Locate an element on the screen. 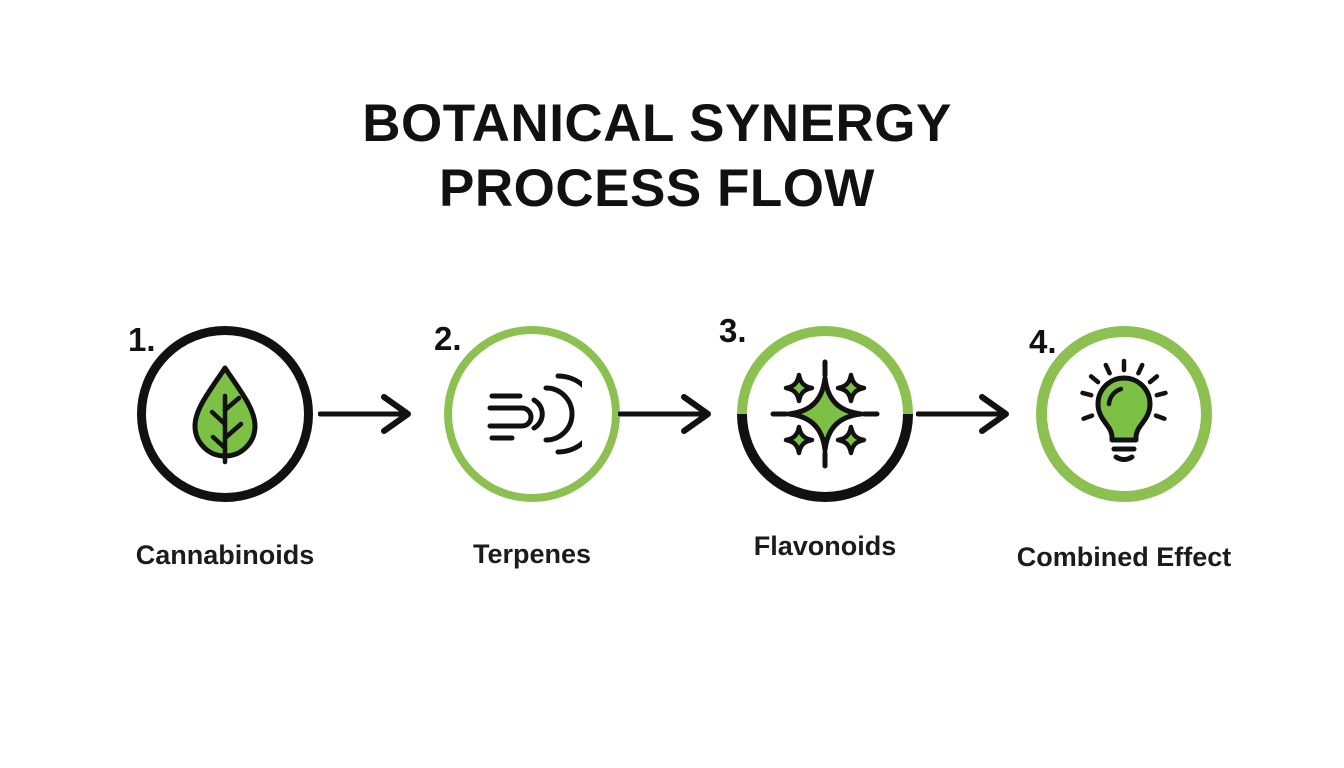  step-cannabinoids: 1. Cannabinoids is located at coordinates (221, 446).